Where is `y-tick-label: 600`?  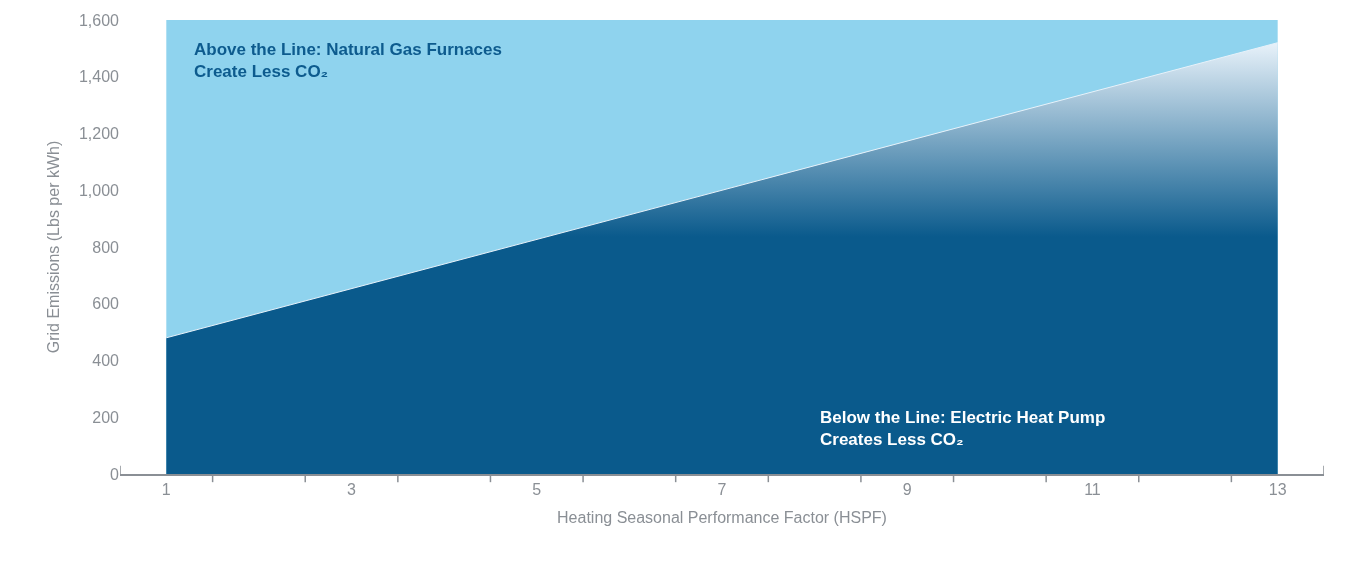 y-tick-label: 600 is located at coordinates (106, 304).